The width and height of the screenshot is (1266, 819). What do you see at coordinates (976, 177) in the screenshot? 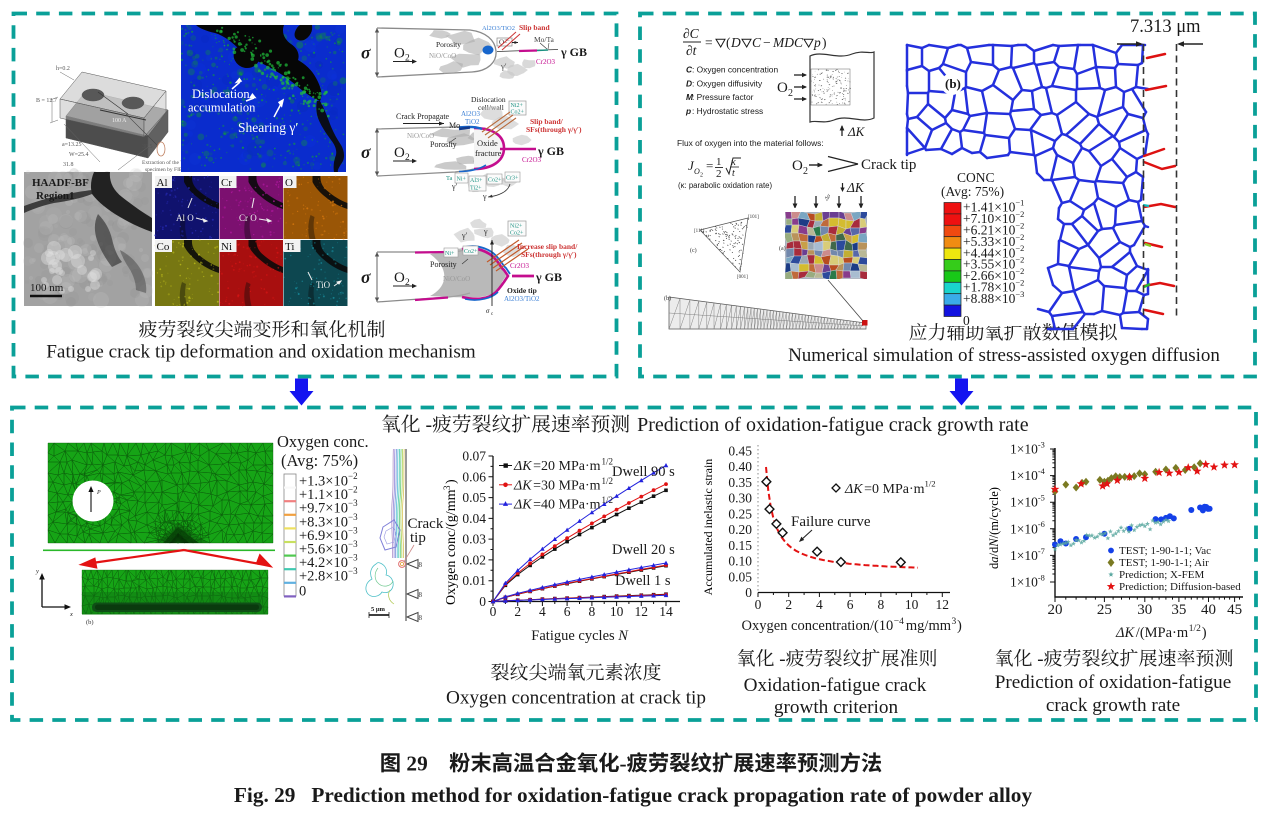
I see `svg-text: CONC` at bounding box center [976, 177].